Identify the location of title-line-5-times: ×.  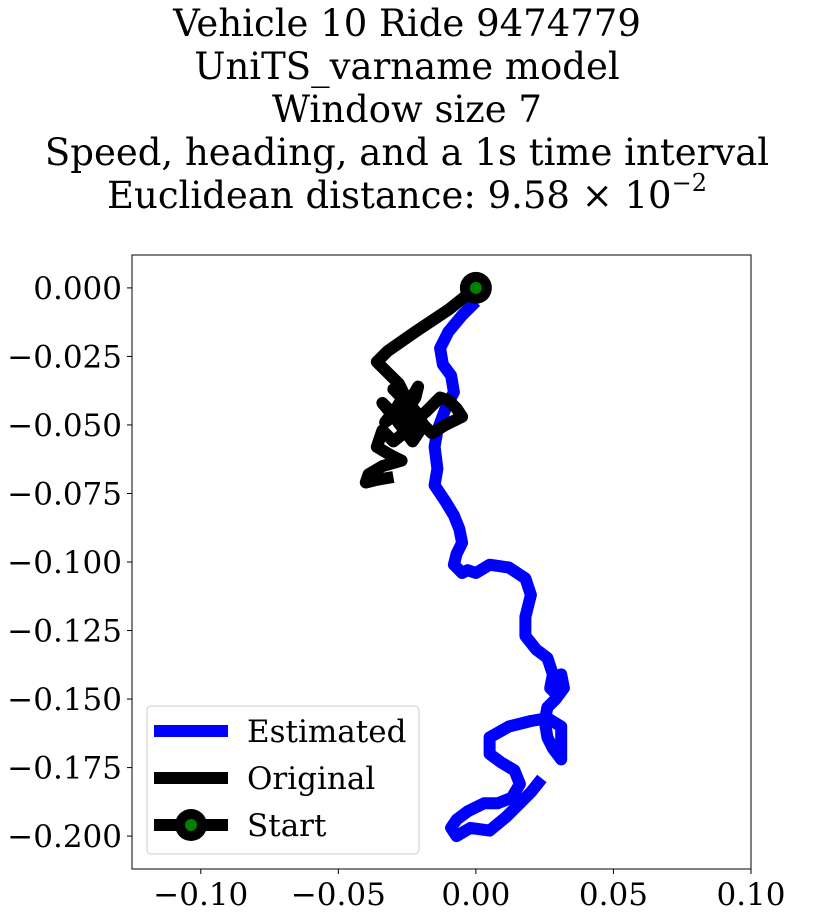
(597, 195).